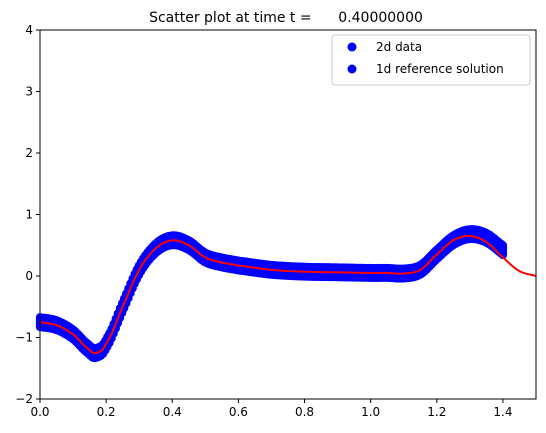 This screenshot has height=433, width=546. I want to click on y-tick-label: 1, so click(29, 215).